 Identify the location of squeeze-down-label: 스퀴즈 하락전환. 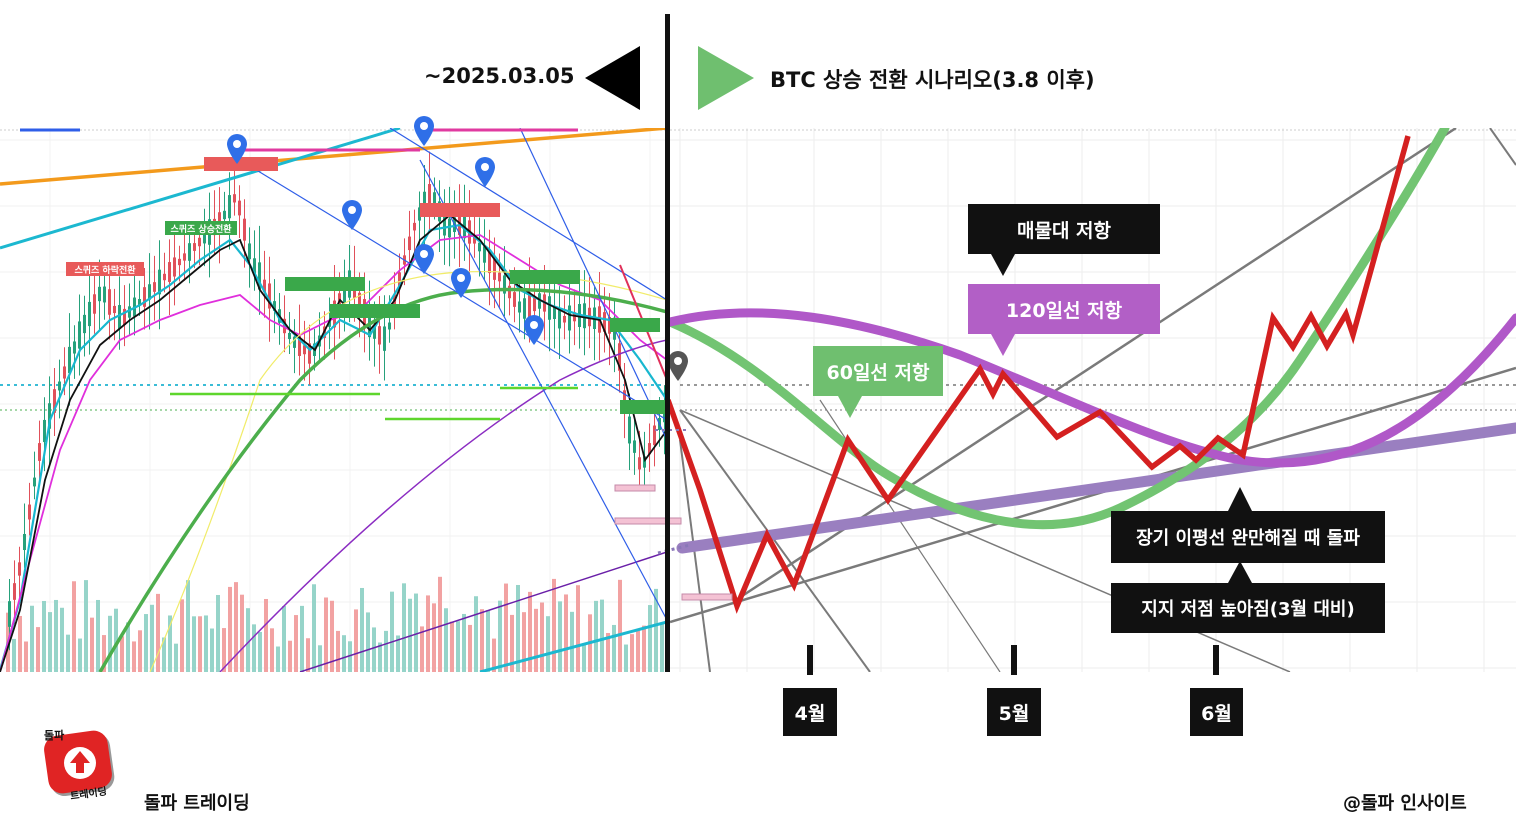
(105, 269).